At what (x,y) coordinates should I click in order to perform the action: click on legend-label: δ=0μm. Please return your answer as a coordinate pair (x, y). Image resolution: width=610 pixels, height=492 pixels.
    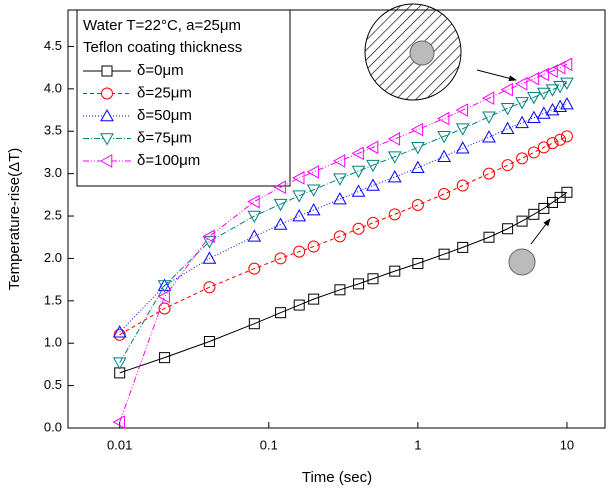
    Looking at the image, I should click on (160, 70).